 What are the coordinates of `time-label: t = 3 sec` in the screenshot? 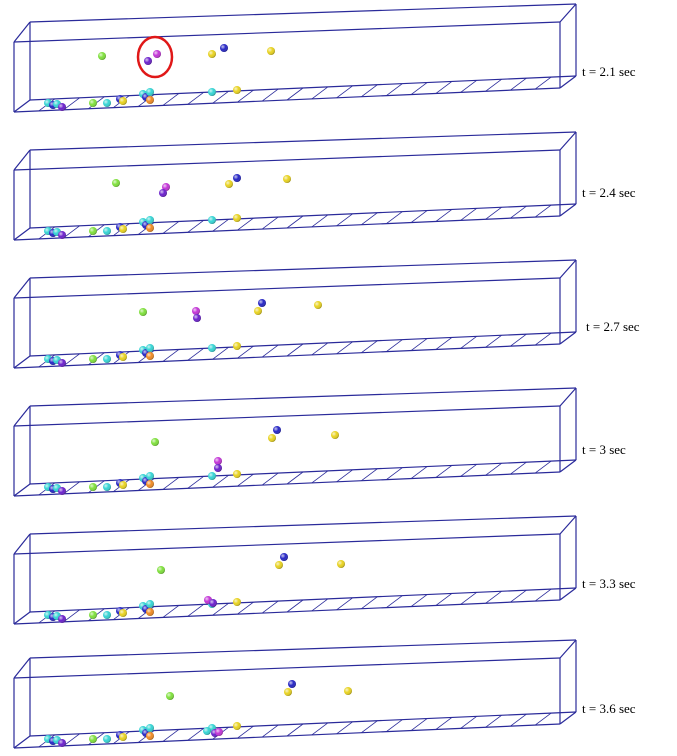 It's located at (604, 449).